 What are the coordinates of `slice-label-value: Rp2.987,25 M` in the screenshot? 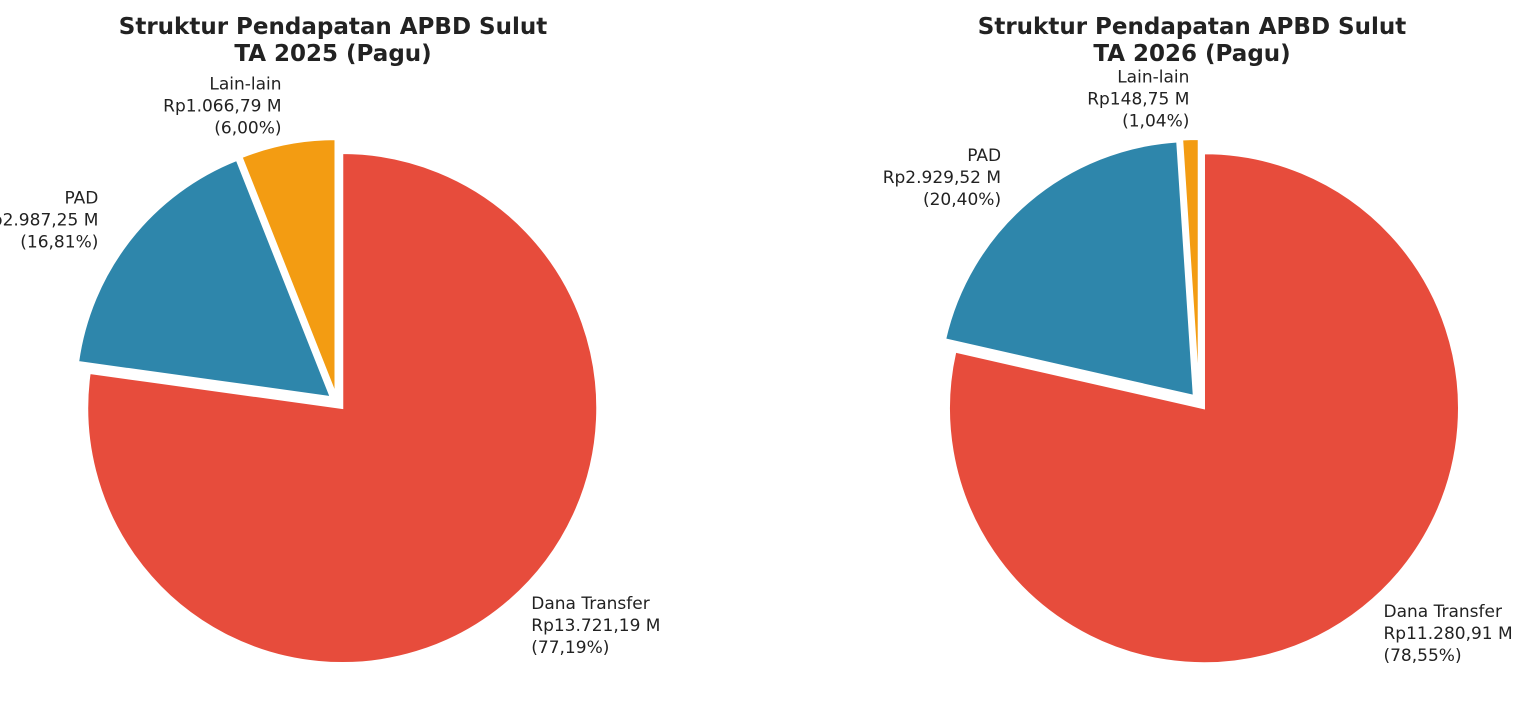 It's located at (49, 220).